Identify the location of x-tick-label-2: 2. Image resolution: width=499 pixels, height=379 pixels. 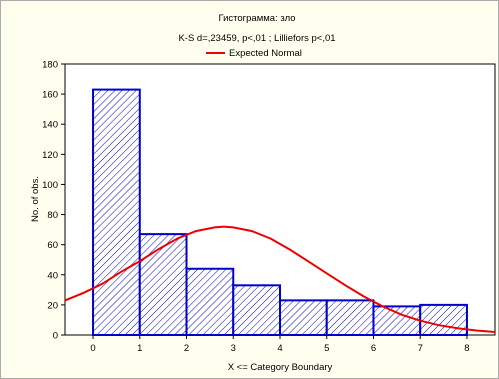
(186, 348).